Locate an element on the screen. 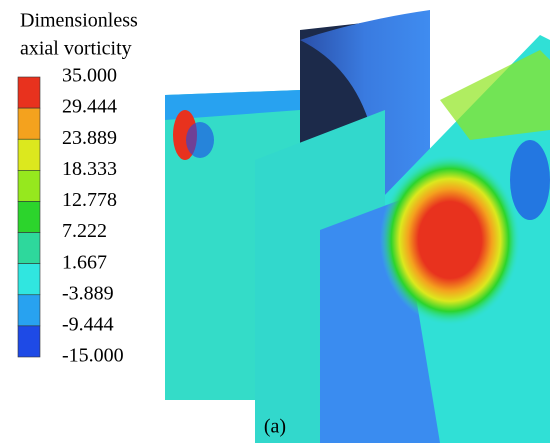 The image size is (550, 443). panel-edge is located at coordinates (232, 105).